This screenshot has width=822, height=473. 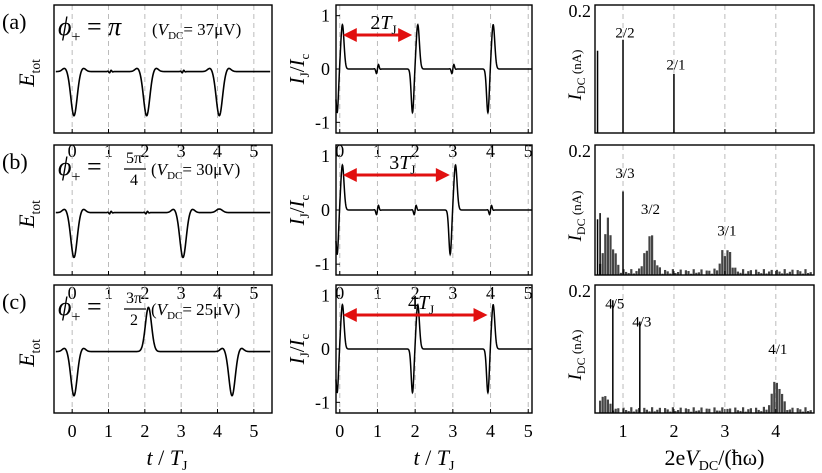 I want to click on vdc-rest: = 37μV), so click(x=212, y=29).